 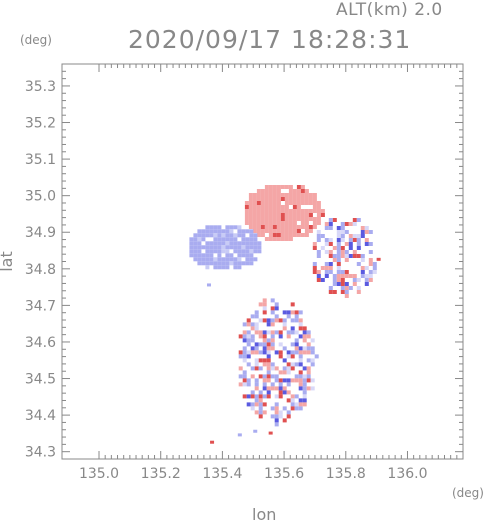 I want to click on y-tick-label: 34.4, so click(x=40, y=416).